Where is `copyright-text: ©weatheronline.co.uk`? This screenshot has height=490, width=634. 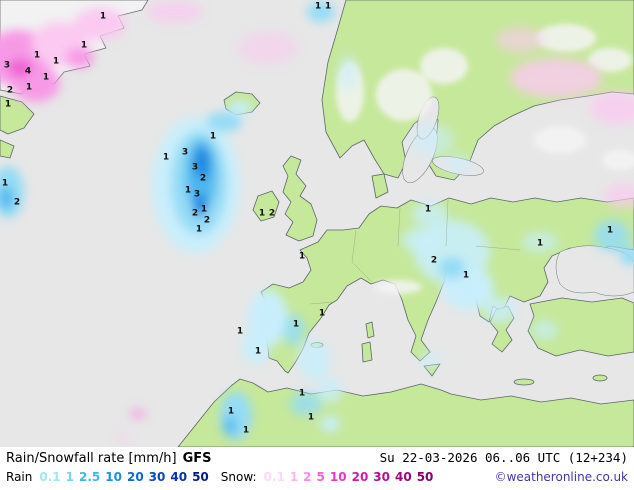 copyright-text: ©weatheronline.co.uk is located at coordinates (561, 477).